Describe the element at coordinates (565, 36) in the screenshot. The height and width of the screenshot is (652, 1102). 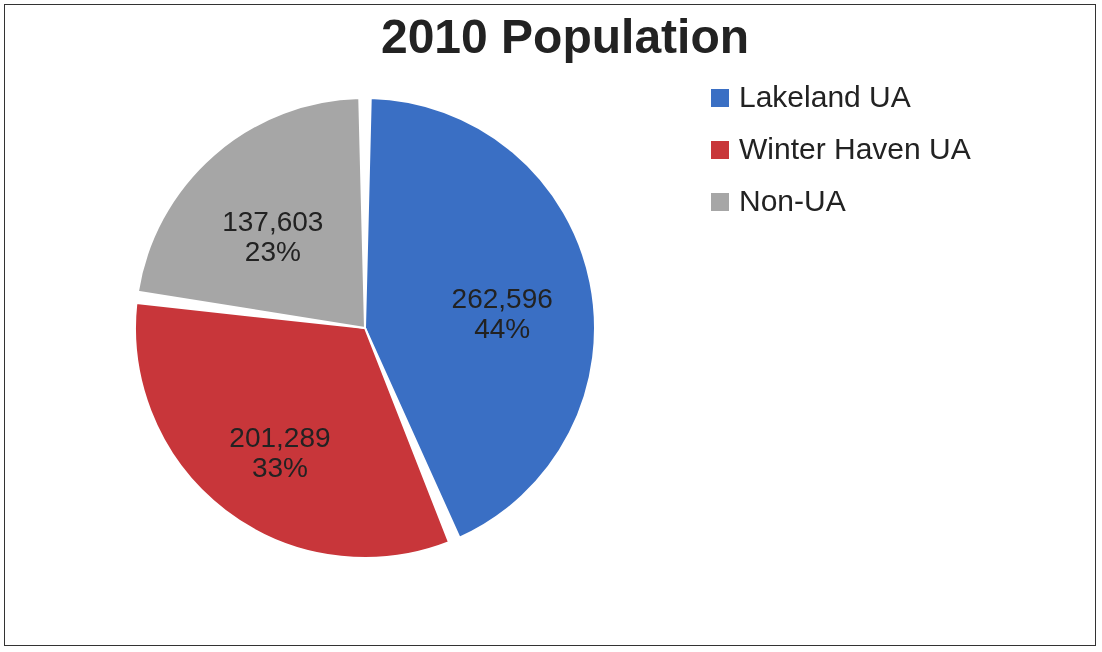
I see `chart-title: 2010 Population` at that location.